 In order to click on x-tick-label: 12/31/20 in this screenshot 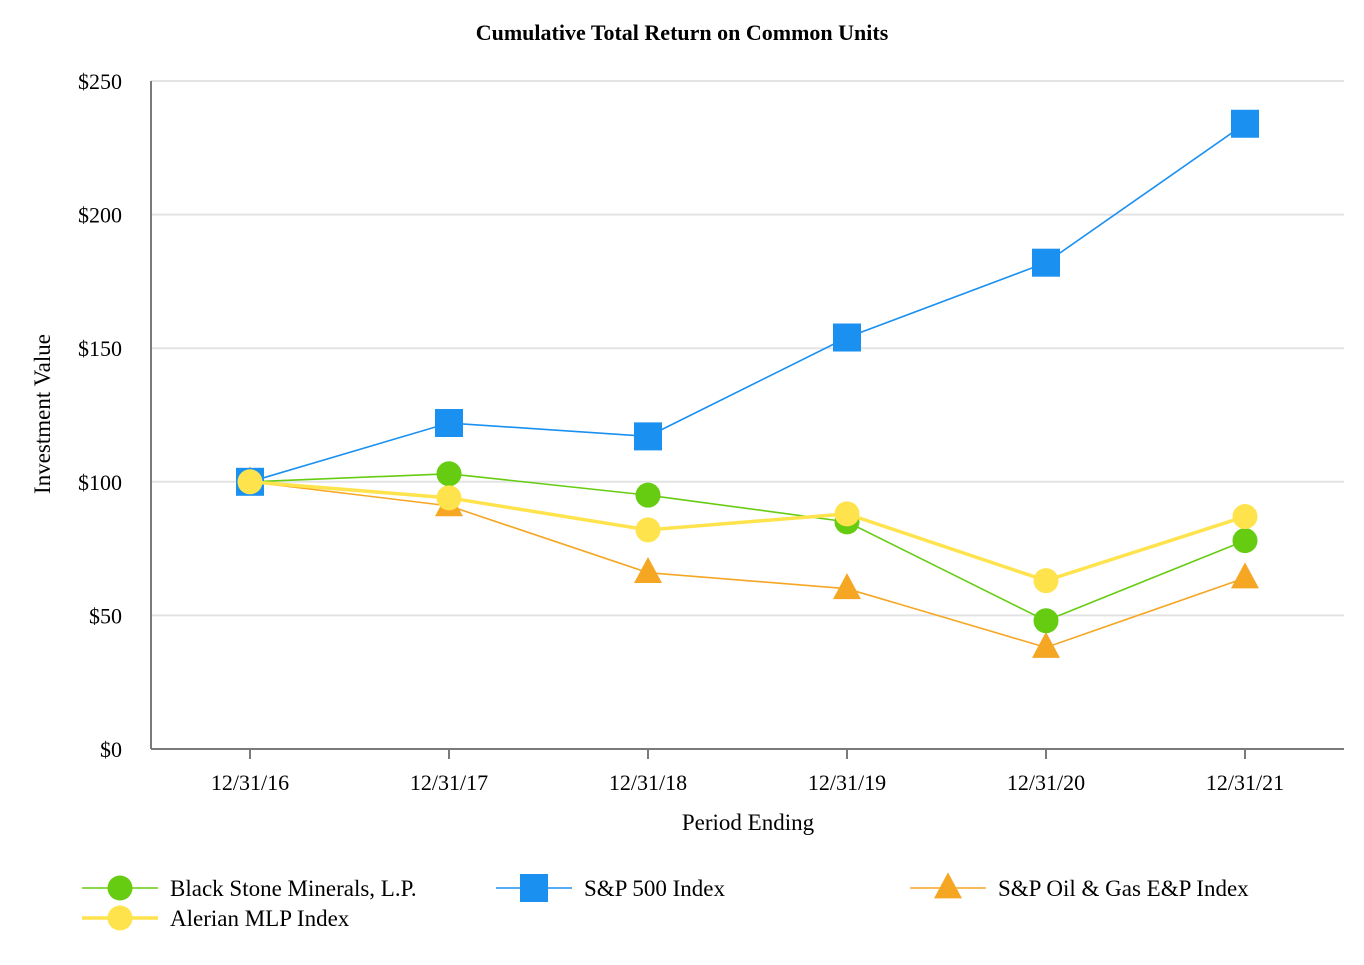, I will do `click(1046, 782)`.